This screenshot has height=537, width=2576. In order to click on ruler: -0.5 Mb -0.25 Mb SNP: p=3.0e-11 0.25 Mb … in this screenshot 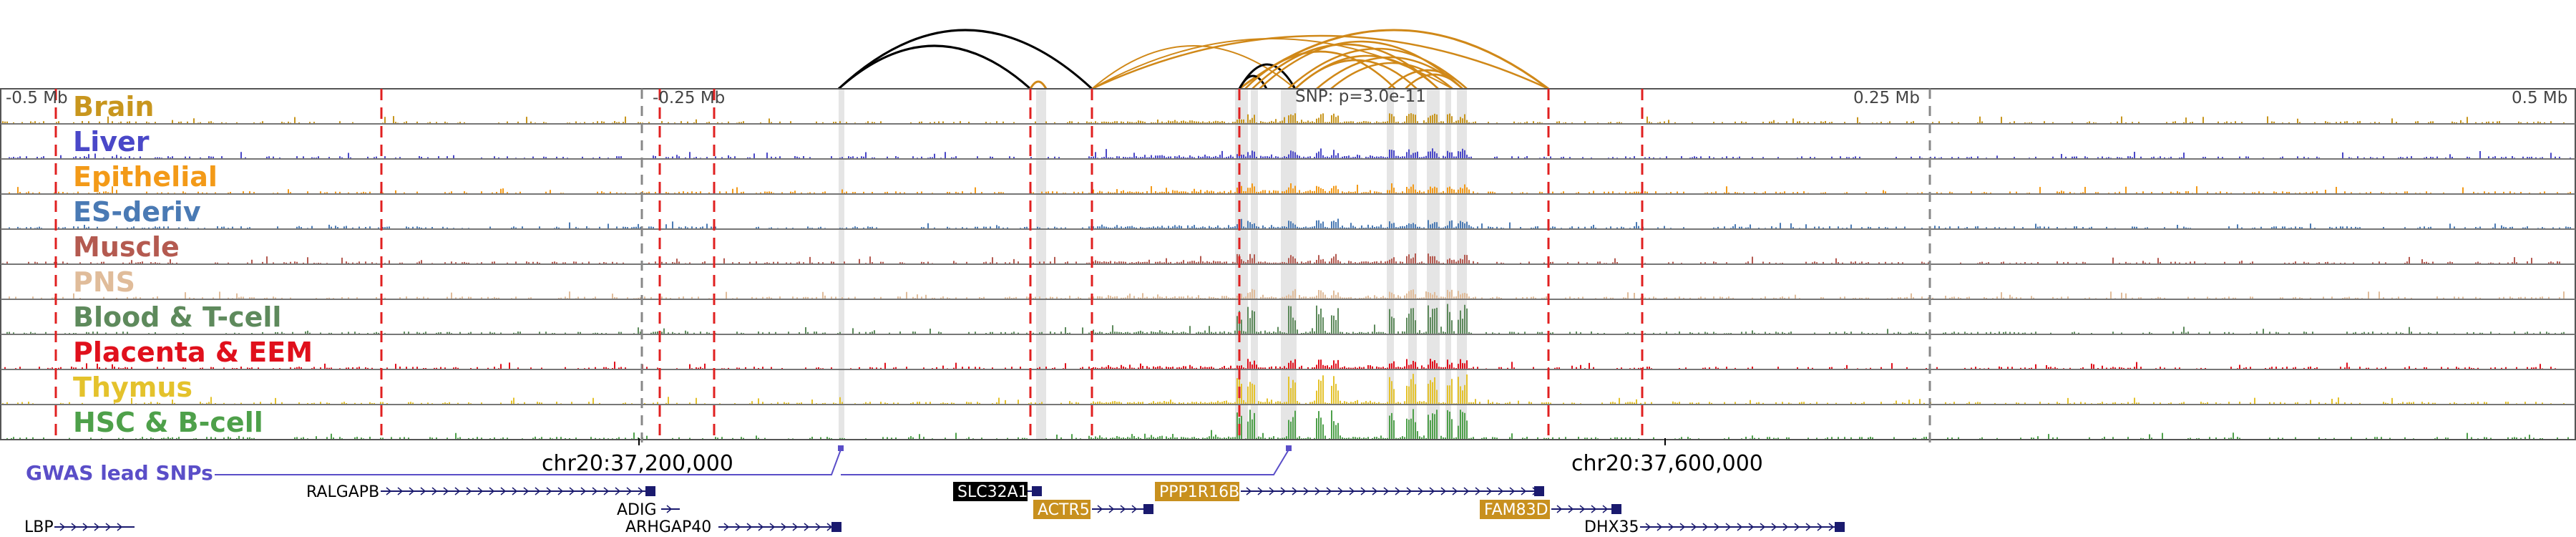, I will do `click(1286, 97)`.